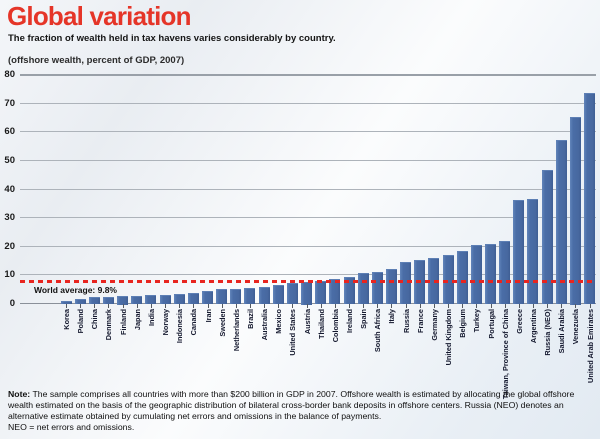 This screenshot has height=439, width=600. Describe the element at coordinates (207, 297) in the screenshot. I see `bar-iran` at that location.